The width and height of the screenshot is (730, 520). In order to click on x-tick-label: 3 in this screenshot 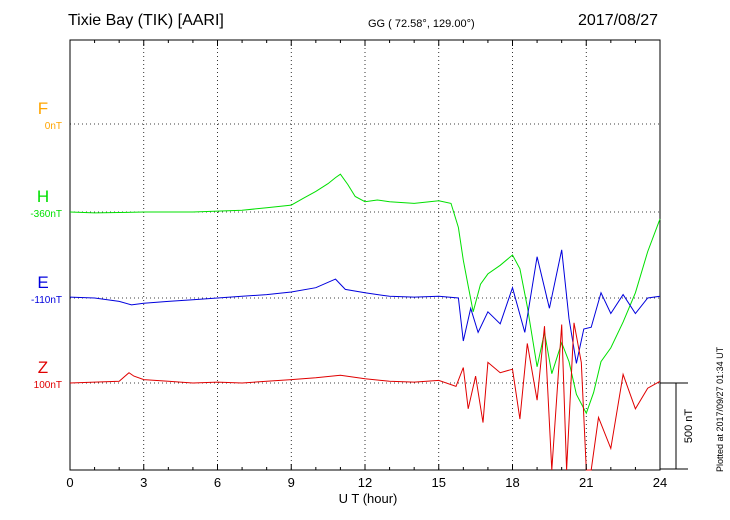, I will do `click(143, 482)`.